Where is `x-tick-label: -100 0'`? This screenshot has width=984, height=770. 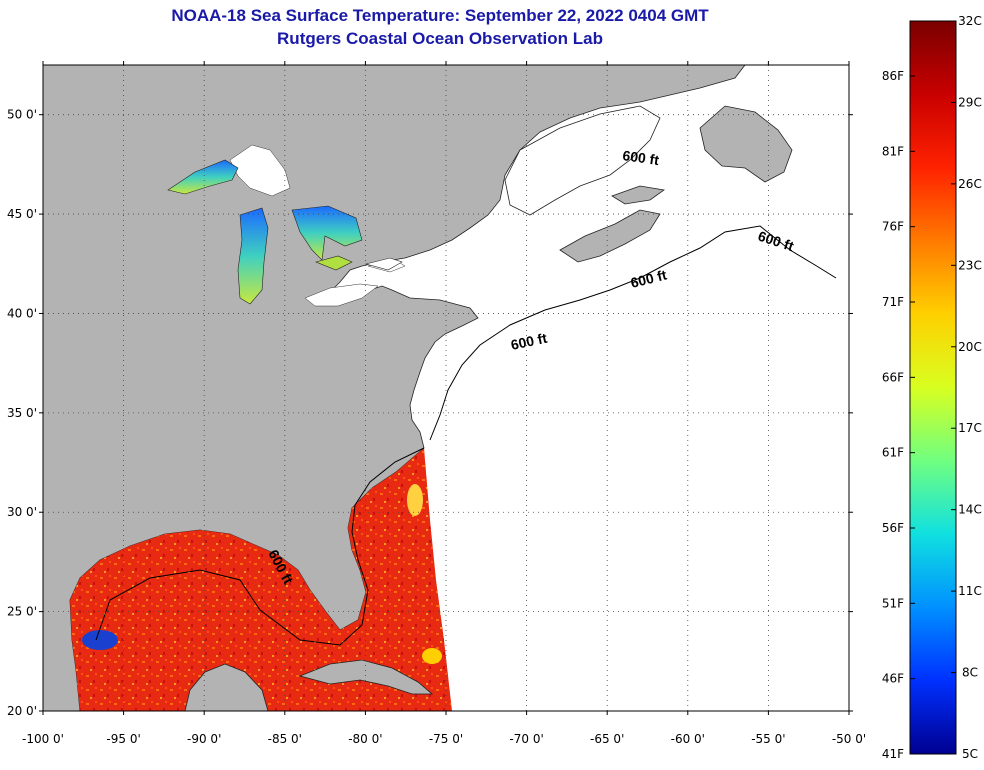
x-tick-label: -100 0' is located at coordinates (43, 739).